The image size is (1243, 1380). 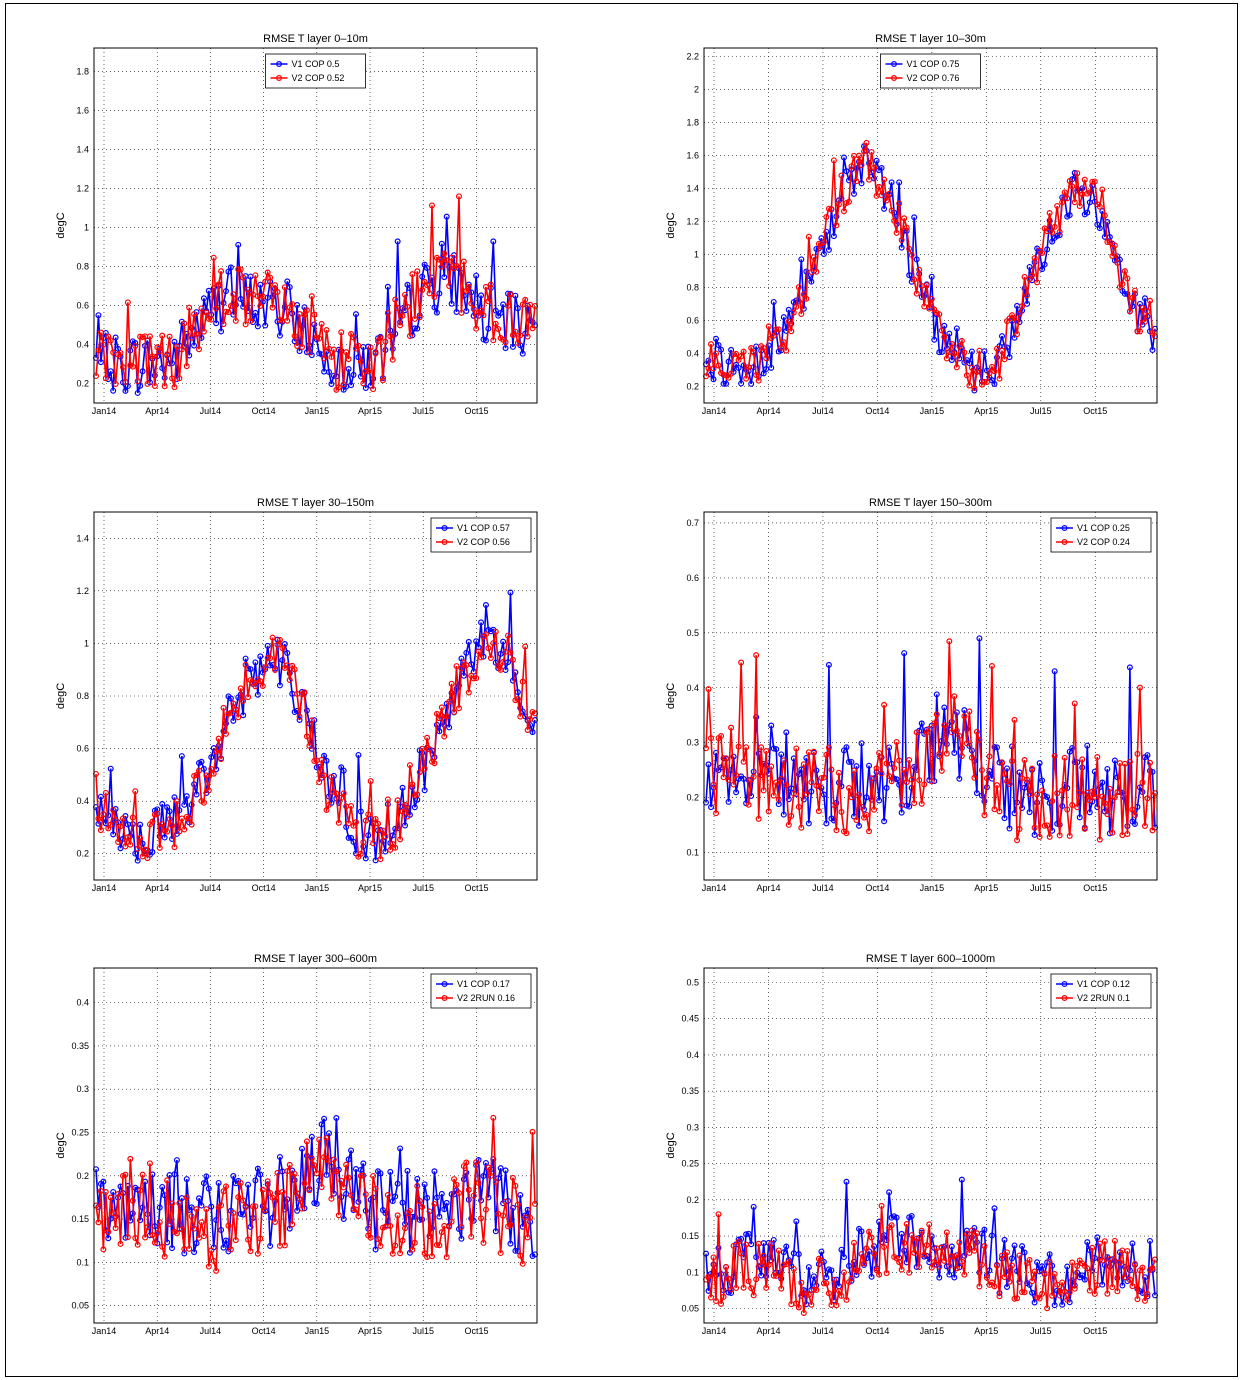 I want to click on x-tick-label: Jul15, so click(x=1041, y=411).